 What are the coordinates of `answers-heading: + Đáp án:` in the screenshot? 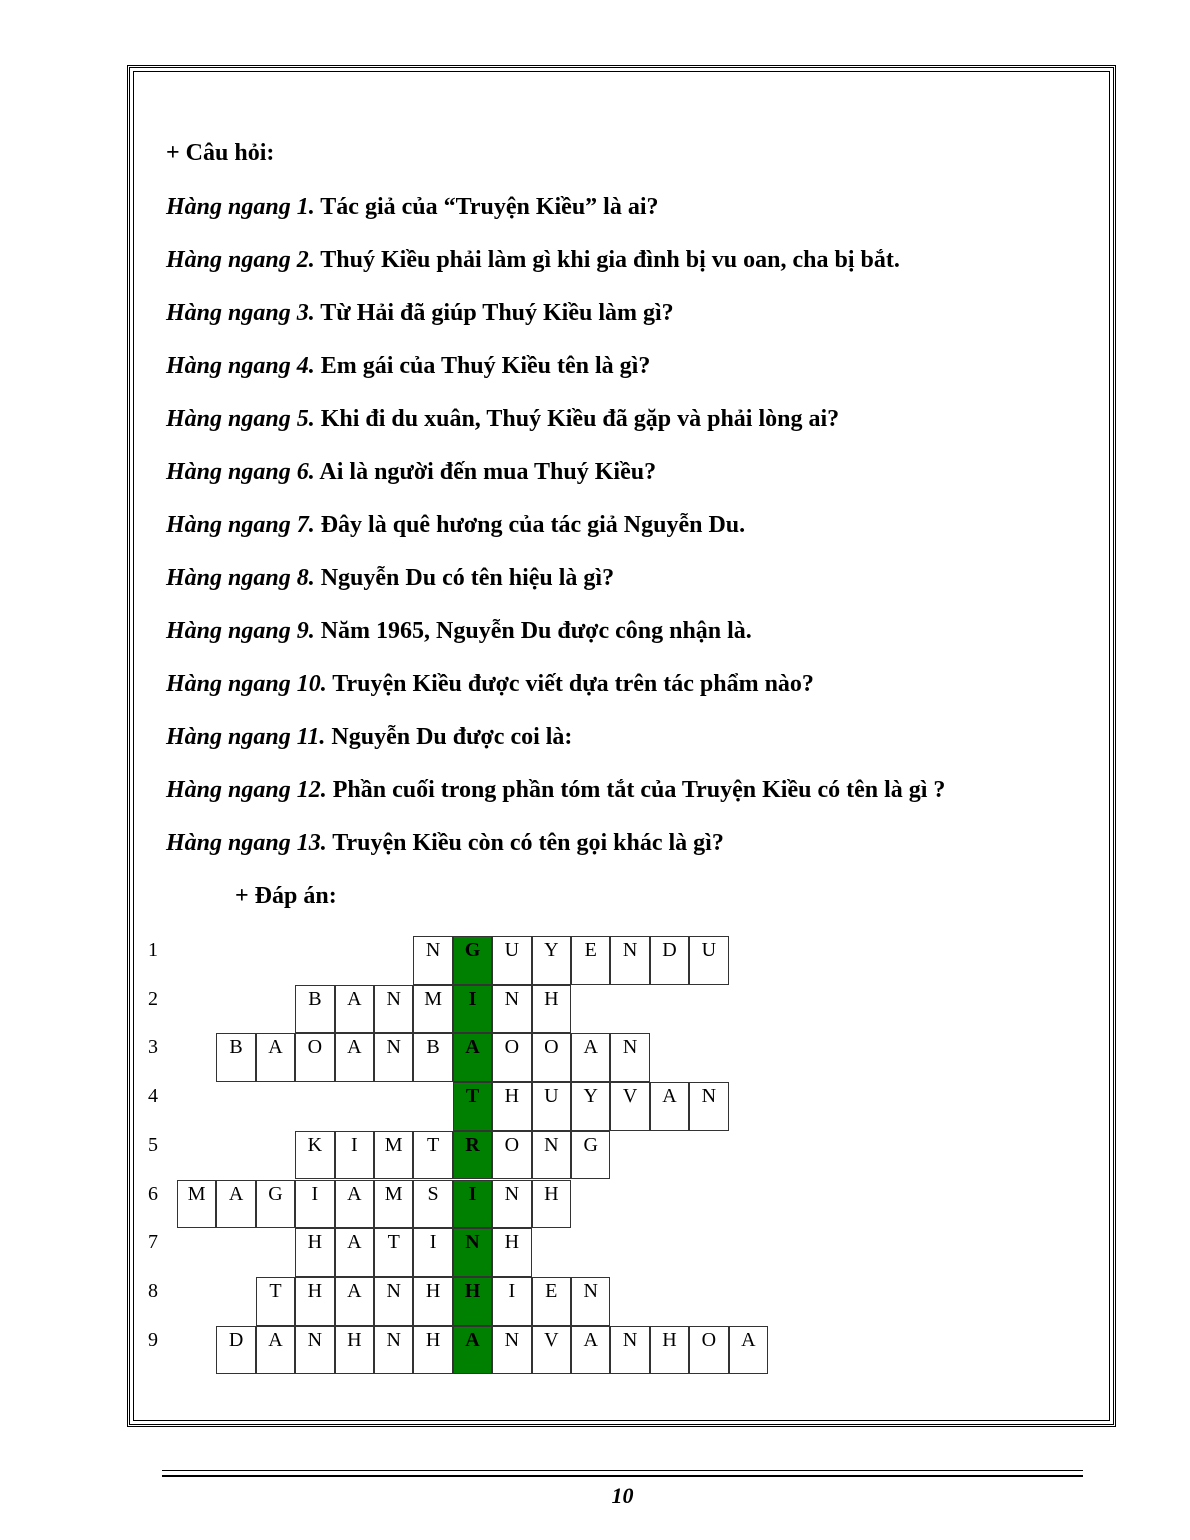 It's located at (286, 896).